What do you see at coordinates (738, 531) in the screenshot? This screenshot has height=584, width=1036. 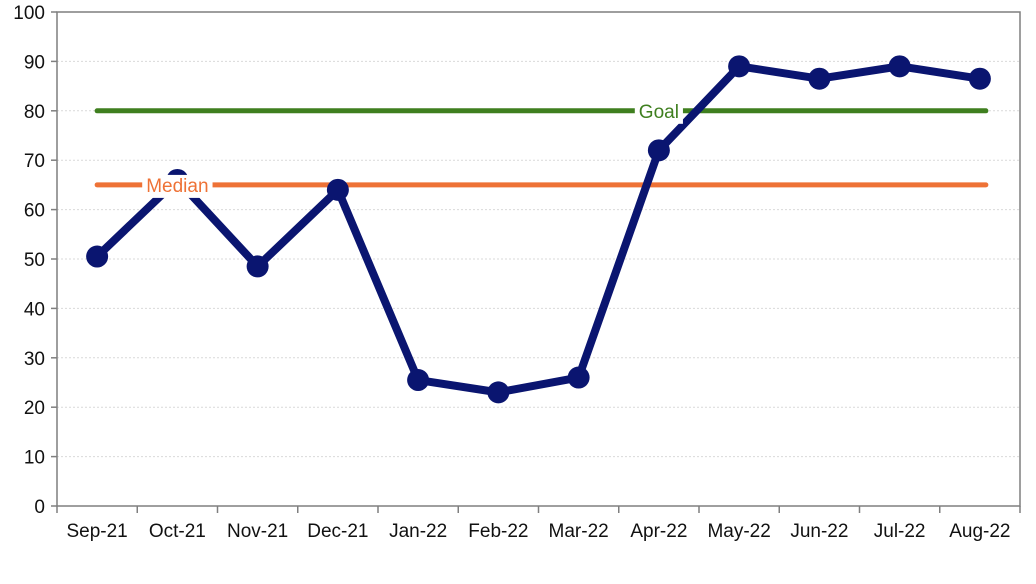 I see `x-tick-label: May-22` at bounding box center [738, 531].